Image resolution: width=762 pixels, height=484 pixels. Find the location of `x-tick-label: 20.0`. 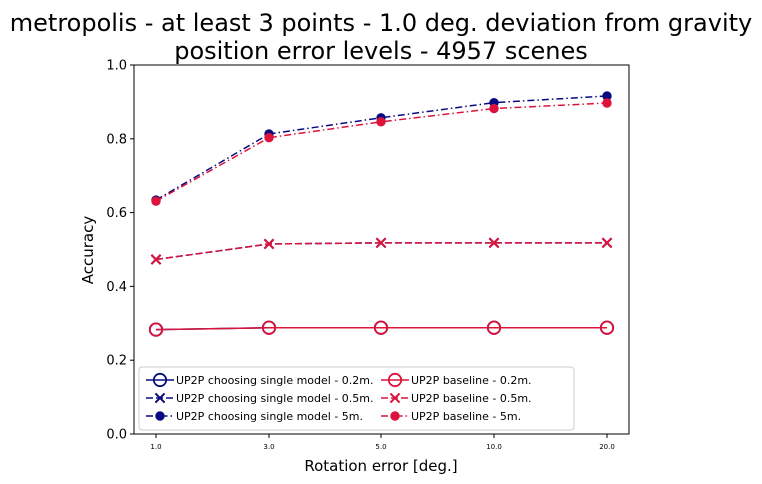

x-tick-label: 20.0 is located at coordinates (607, 447).